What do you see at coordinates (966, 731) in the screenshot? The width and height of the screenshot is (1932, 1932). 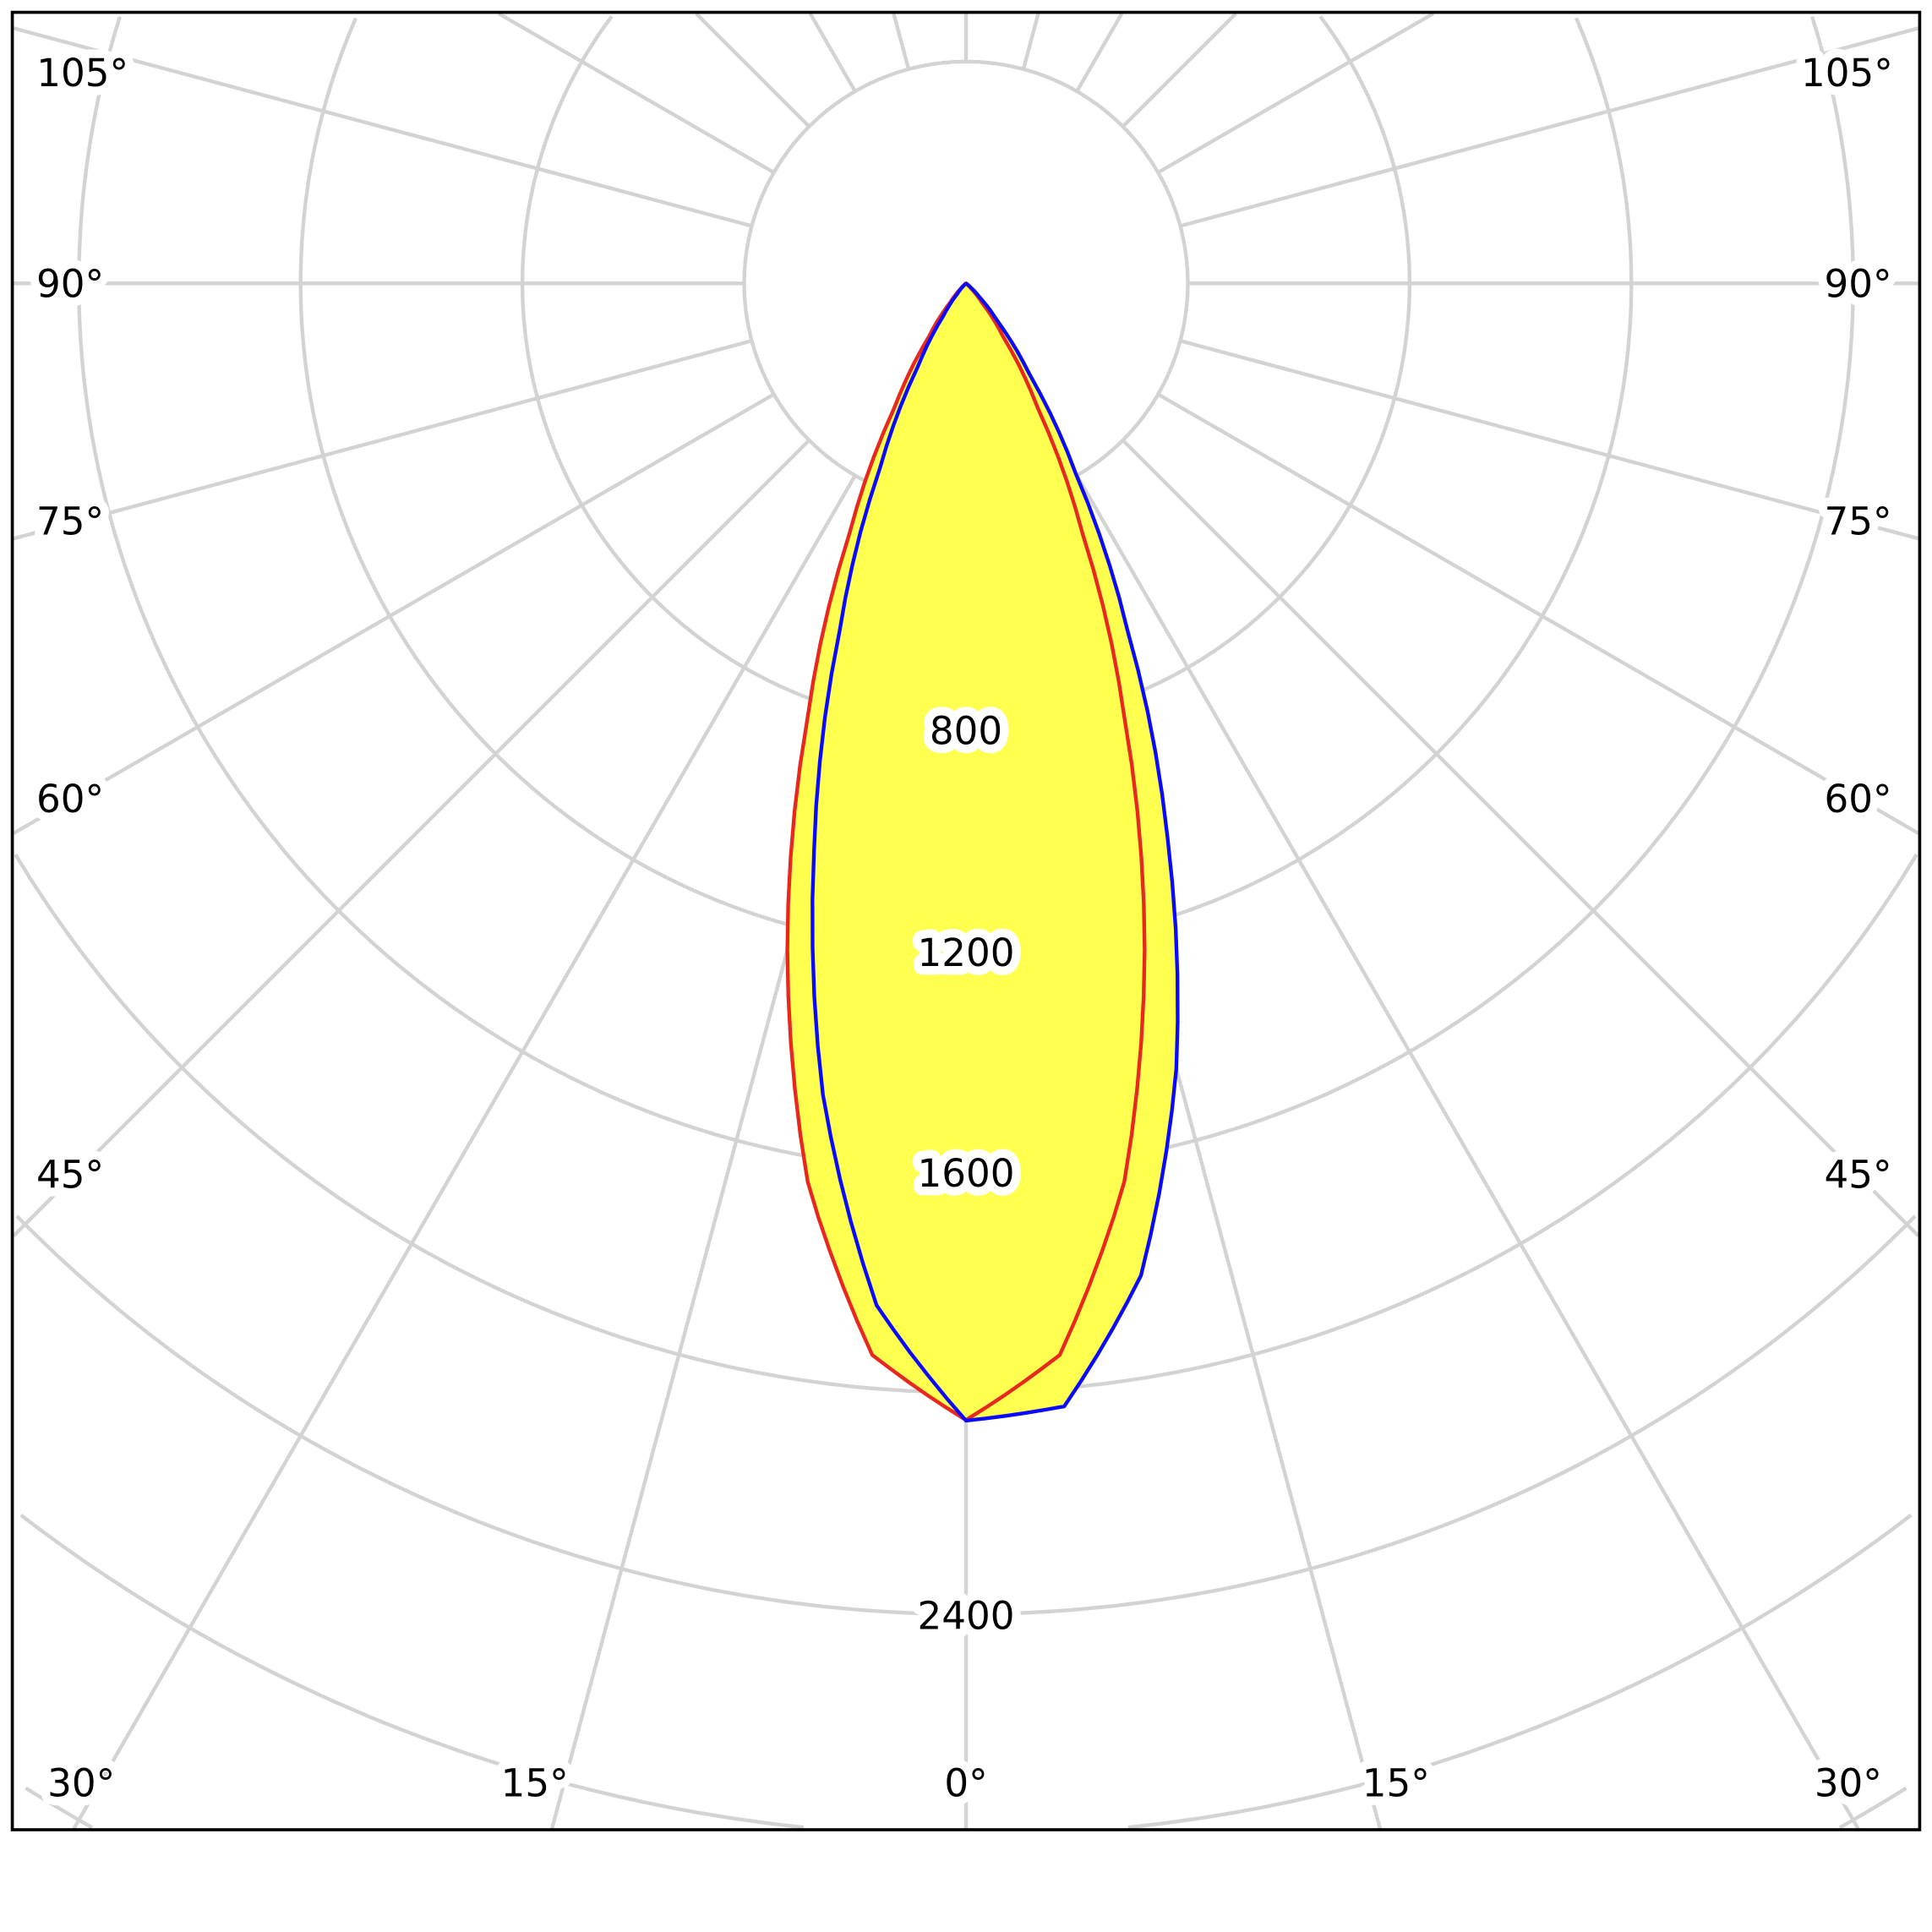 I see `radial-label: 800` at bounding box center [966, 731].